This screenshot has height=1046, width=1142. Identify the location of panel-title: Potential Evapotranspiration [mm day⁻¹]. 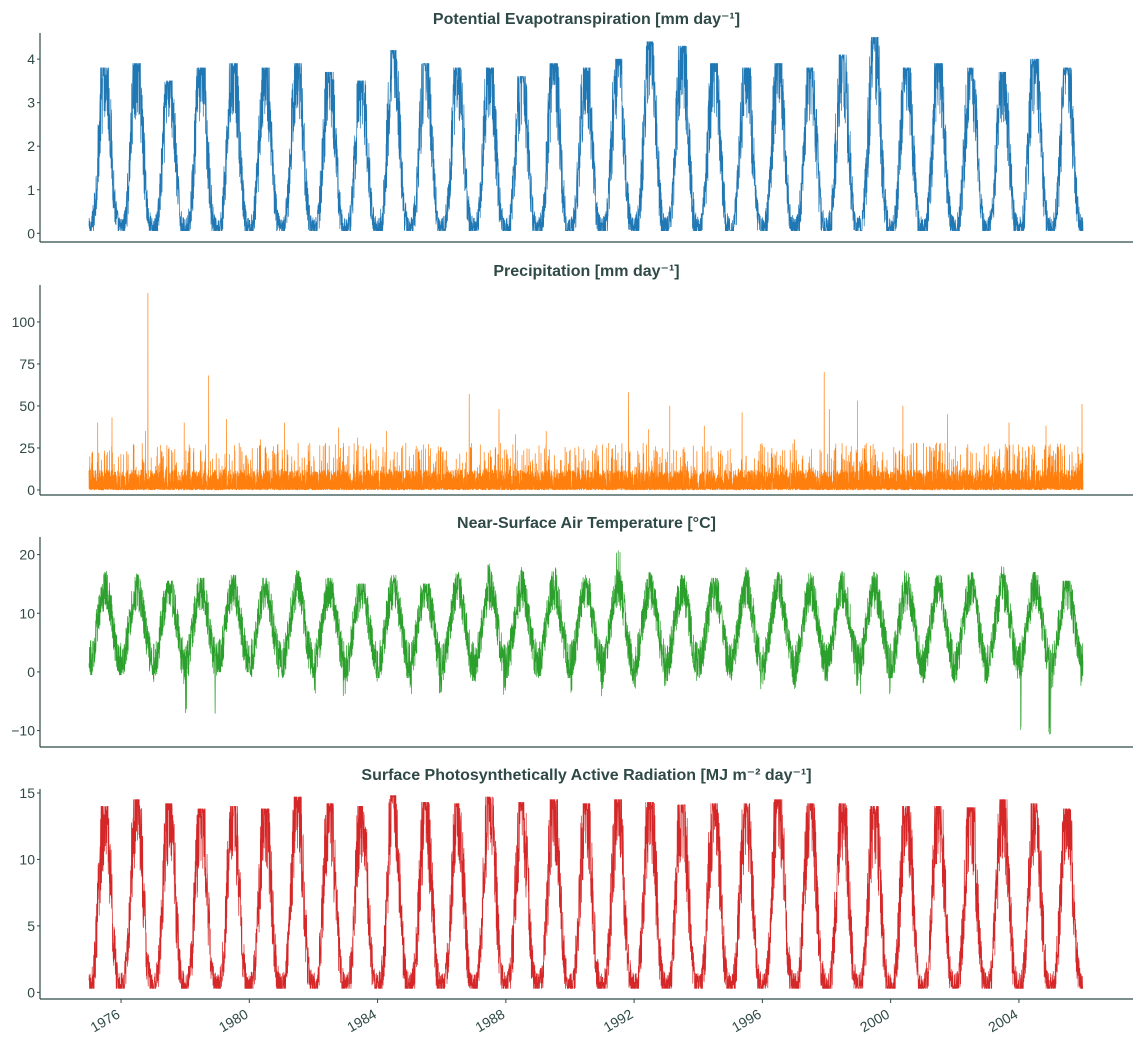
(586, 19).